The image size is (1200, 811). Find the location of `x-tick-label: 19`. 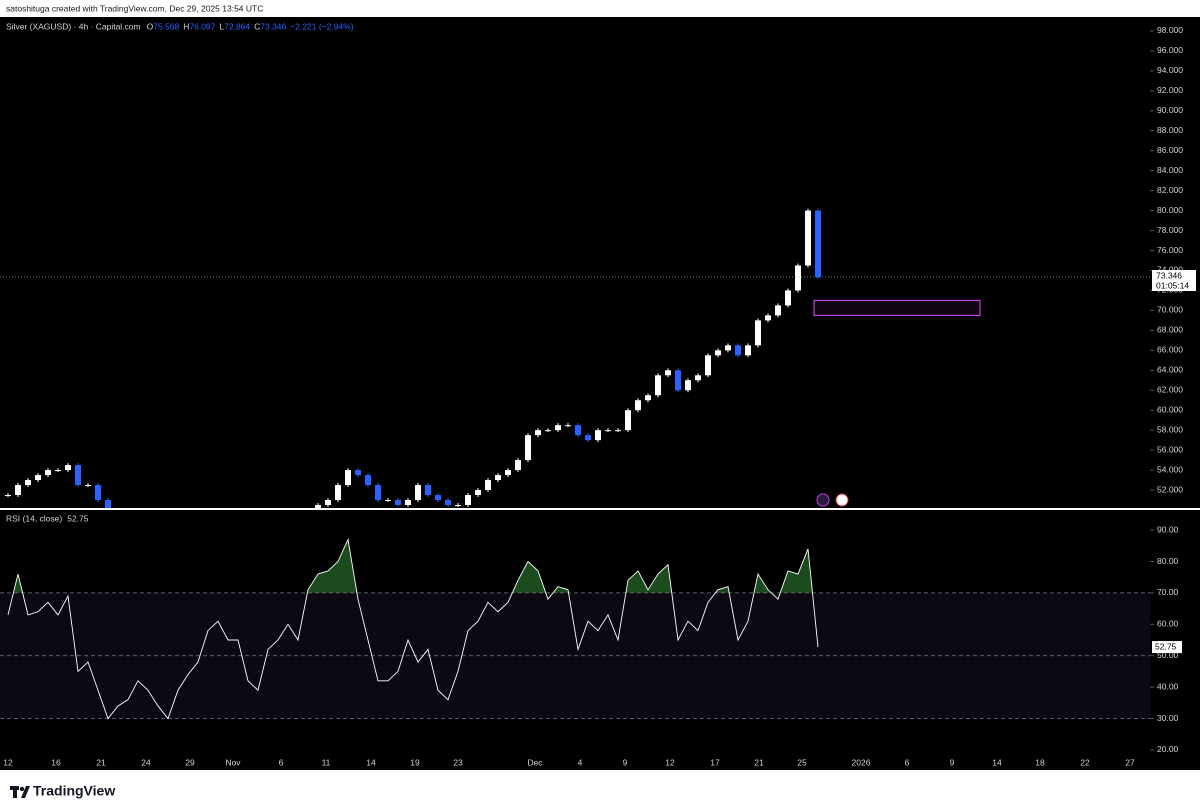

x-tick-label: 19 is located at coordinates (415, 762).